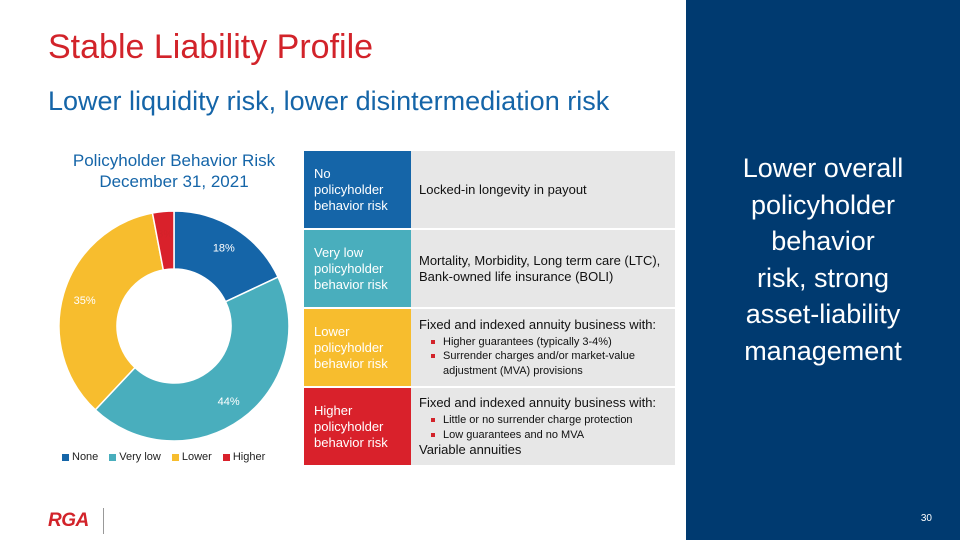 The width and height of the screenshot is (960, 540). Describe the element at coordinates (351, 189) in the screenshot. I see `risk-category-label: No policyholder behavior risk` at that location.